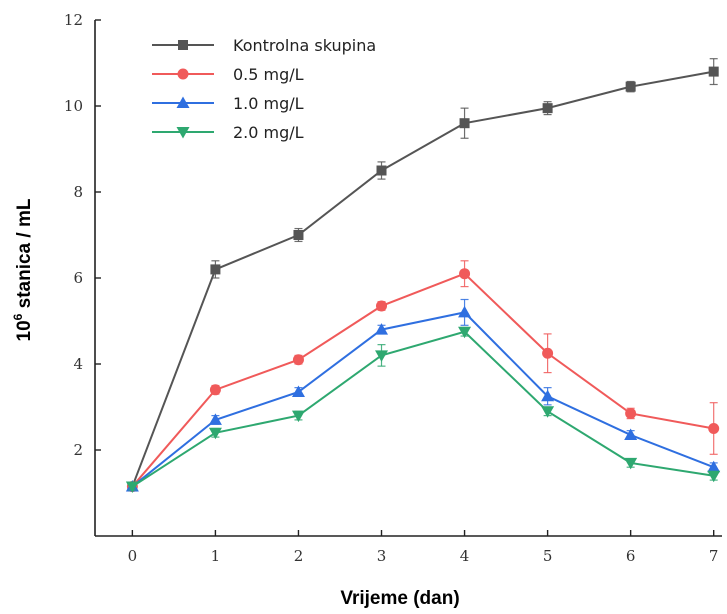 The width and height of the screenshot is (727, 614). I want to click on y-tick-label: 12, so click(73, 20).